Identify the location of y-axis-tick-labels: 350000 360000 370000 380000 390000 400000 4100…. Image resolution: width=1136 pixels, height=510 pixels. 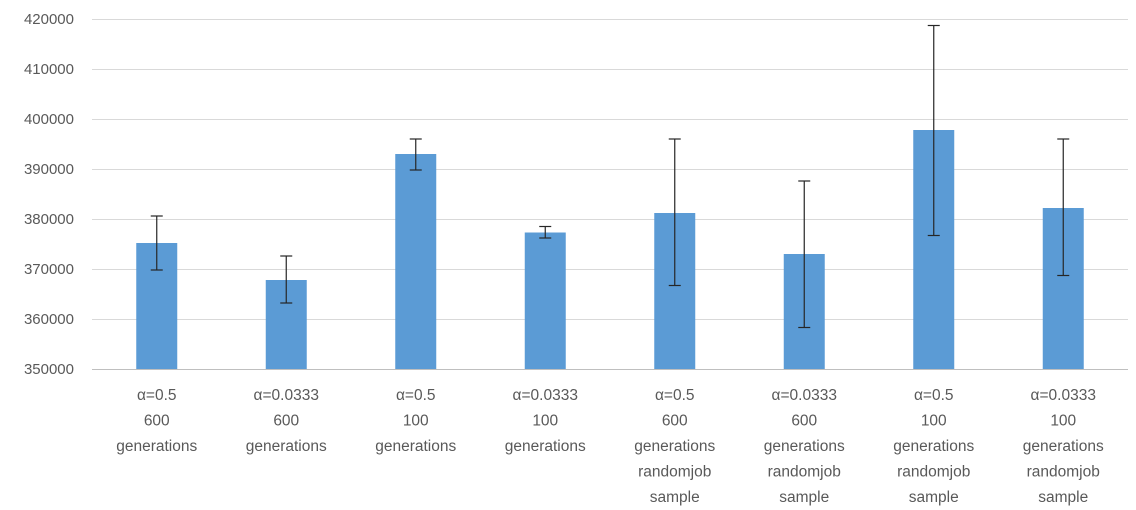
(49, 194).